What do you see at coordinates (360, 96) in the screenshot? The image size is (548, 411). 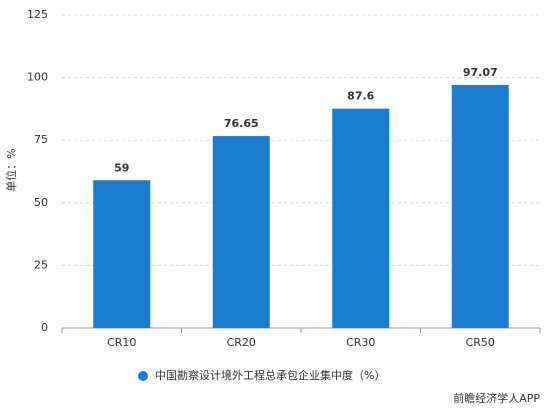 I see `value-label: 87.6` at bounding box center [360, 96].